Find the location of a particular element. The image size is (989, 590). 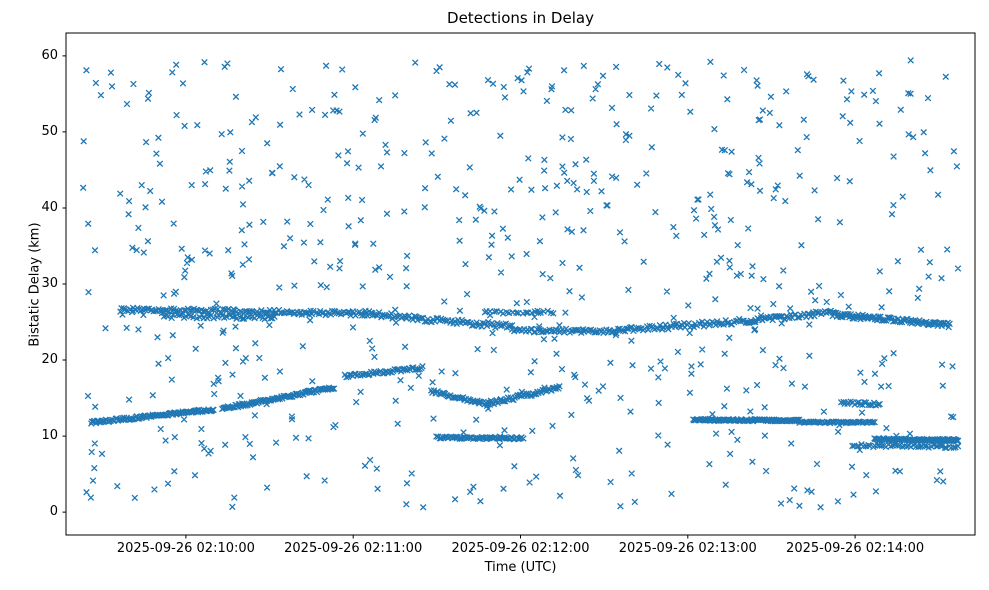

chart-title: Detections in Delay is located at coordinates (520, 18).